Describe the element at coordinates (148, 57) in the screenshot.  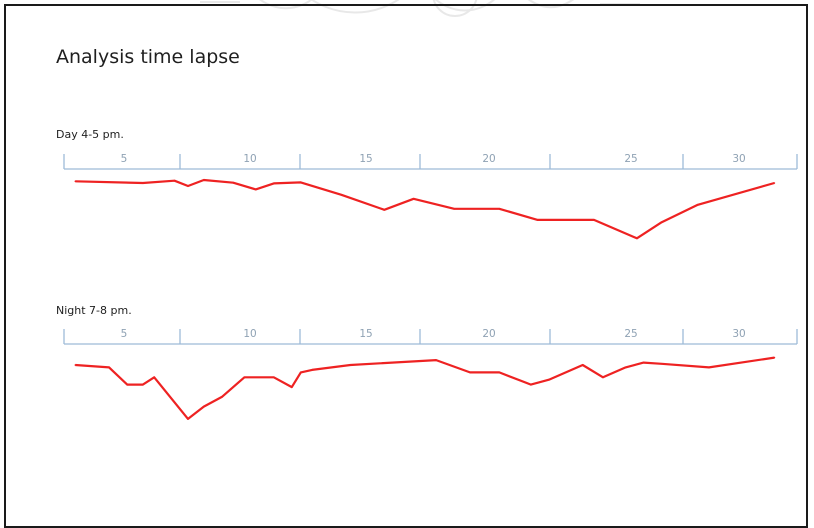
I see `chart-title: Analysis time lapse` at that location.